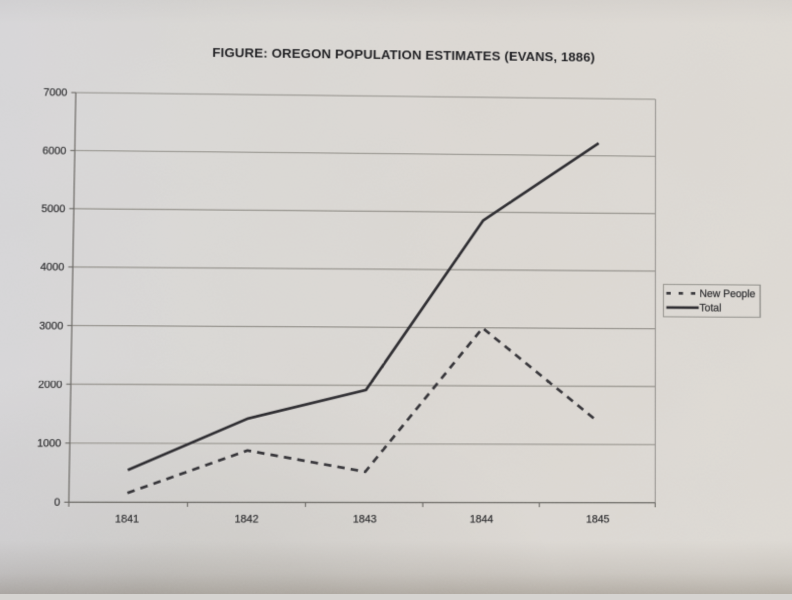 The width and height of the screenshot is (792, 600). Describe the element at coordinates (57, 503) in the screenshot. I see `svg-text: 0` at that location.